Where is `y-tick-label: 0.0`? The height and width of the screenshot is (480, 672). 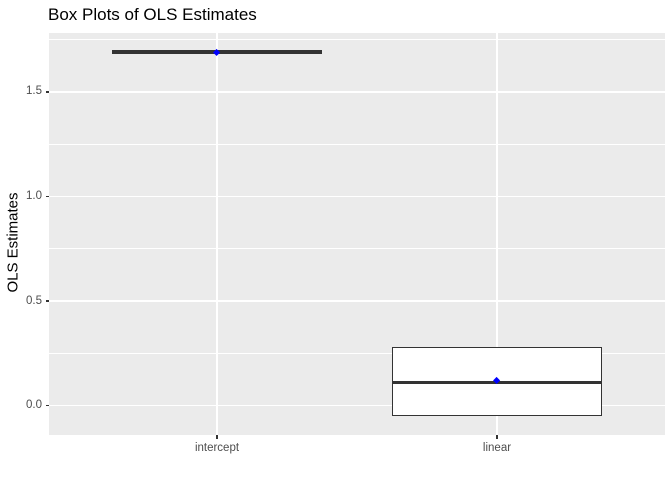
y-tick-label: 0.0 is located at coordinates (34, 405).